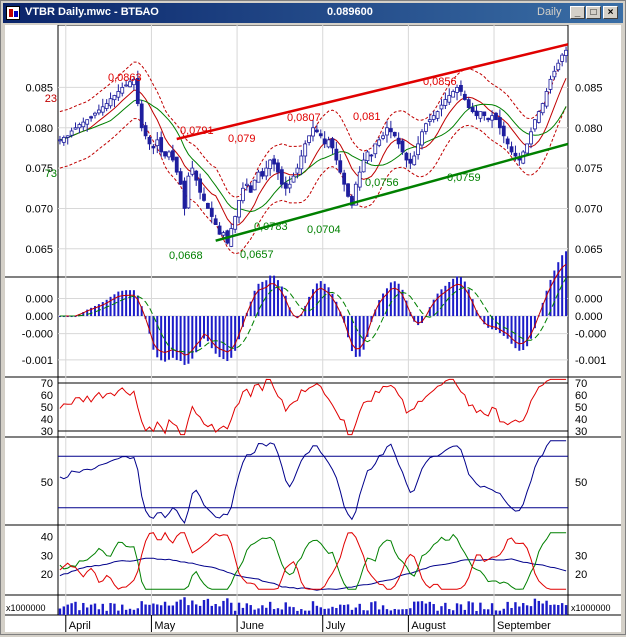  What do you see at coordinates (257, 255) in the screenshot?
I see `price-annotation: 0,0657` at bounding box center [257, 255].